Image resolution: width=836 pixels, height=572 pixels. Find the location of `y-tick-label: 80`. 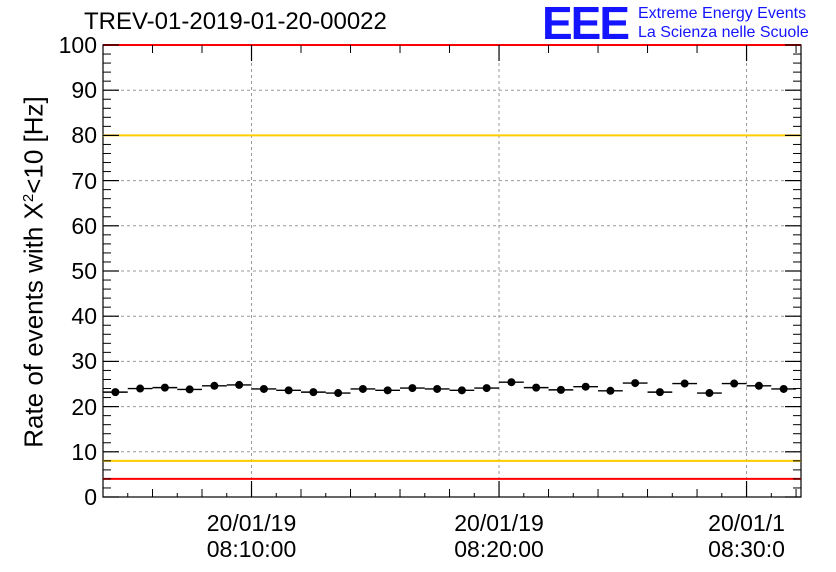

y-tick-label: 80 is located at coordinates (84, 135).